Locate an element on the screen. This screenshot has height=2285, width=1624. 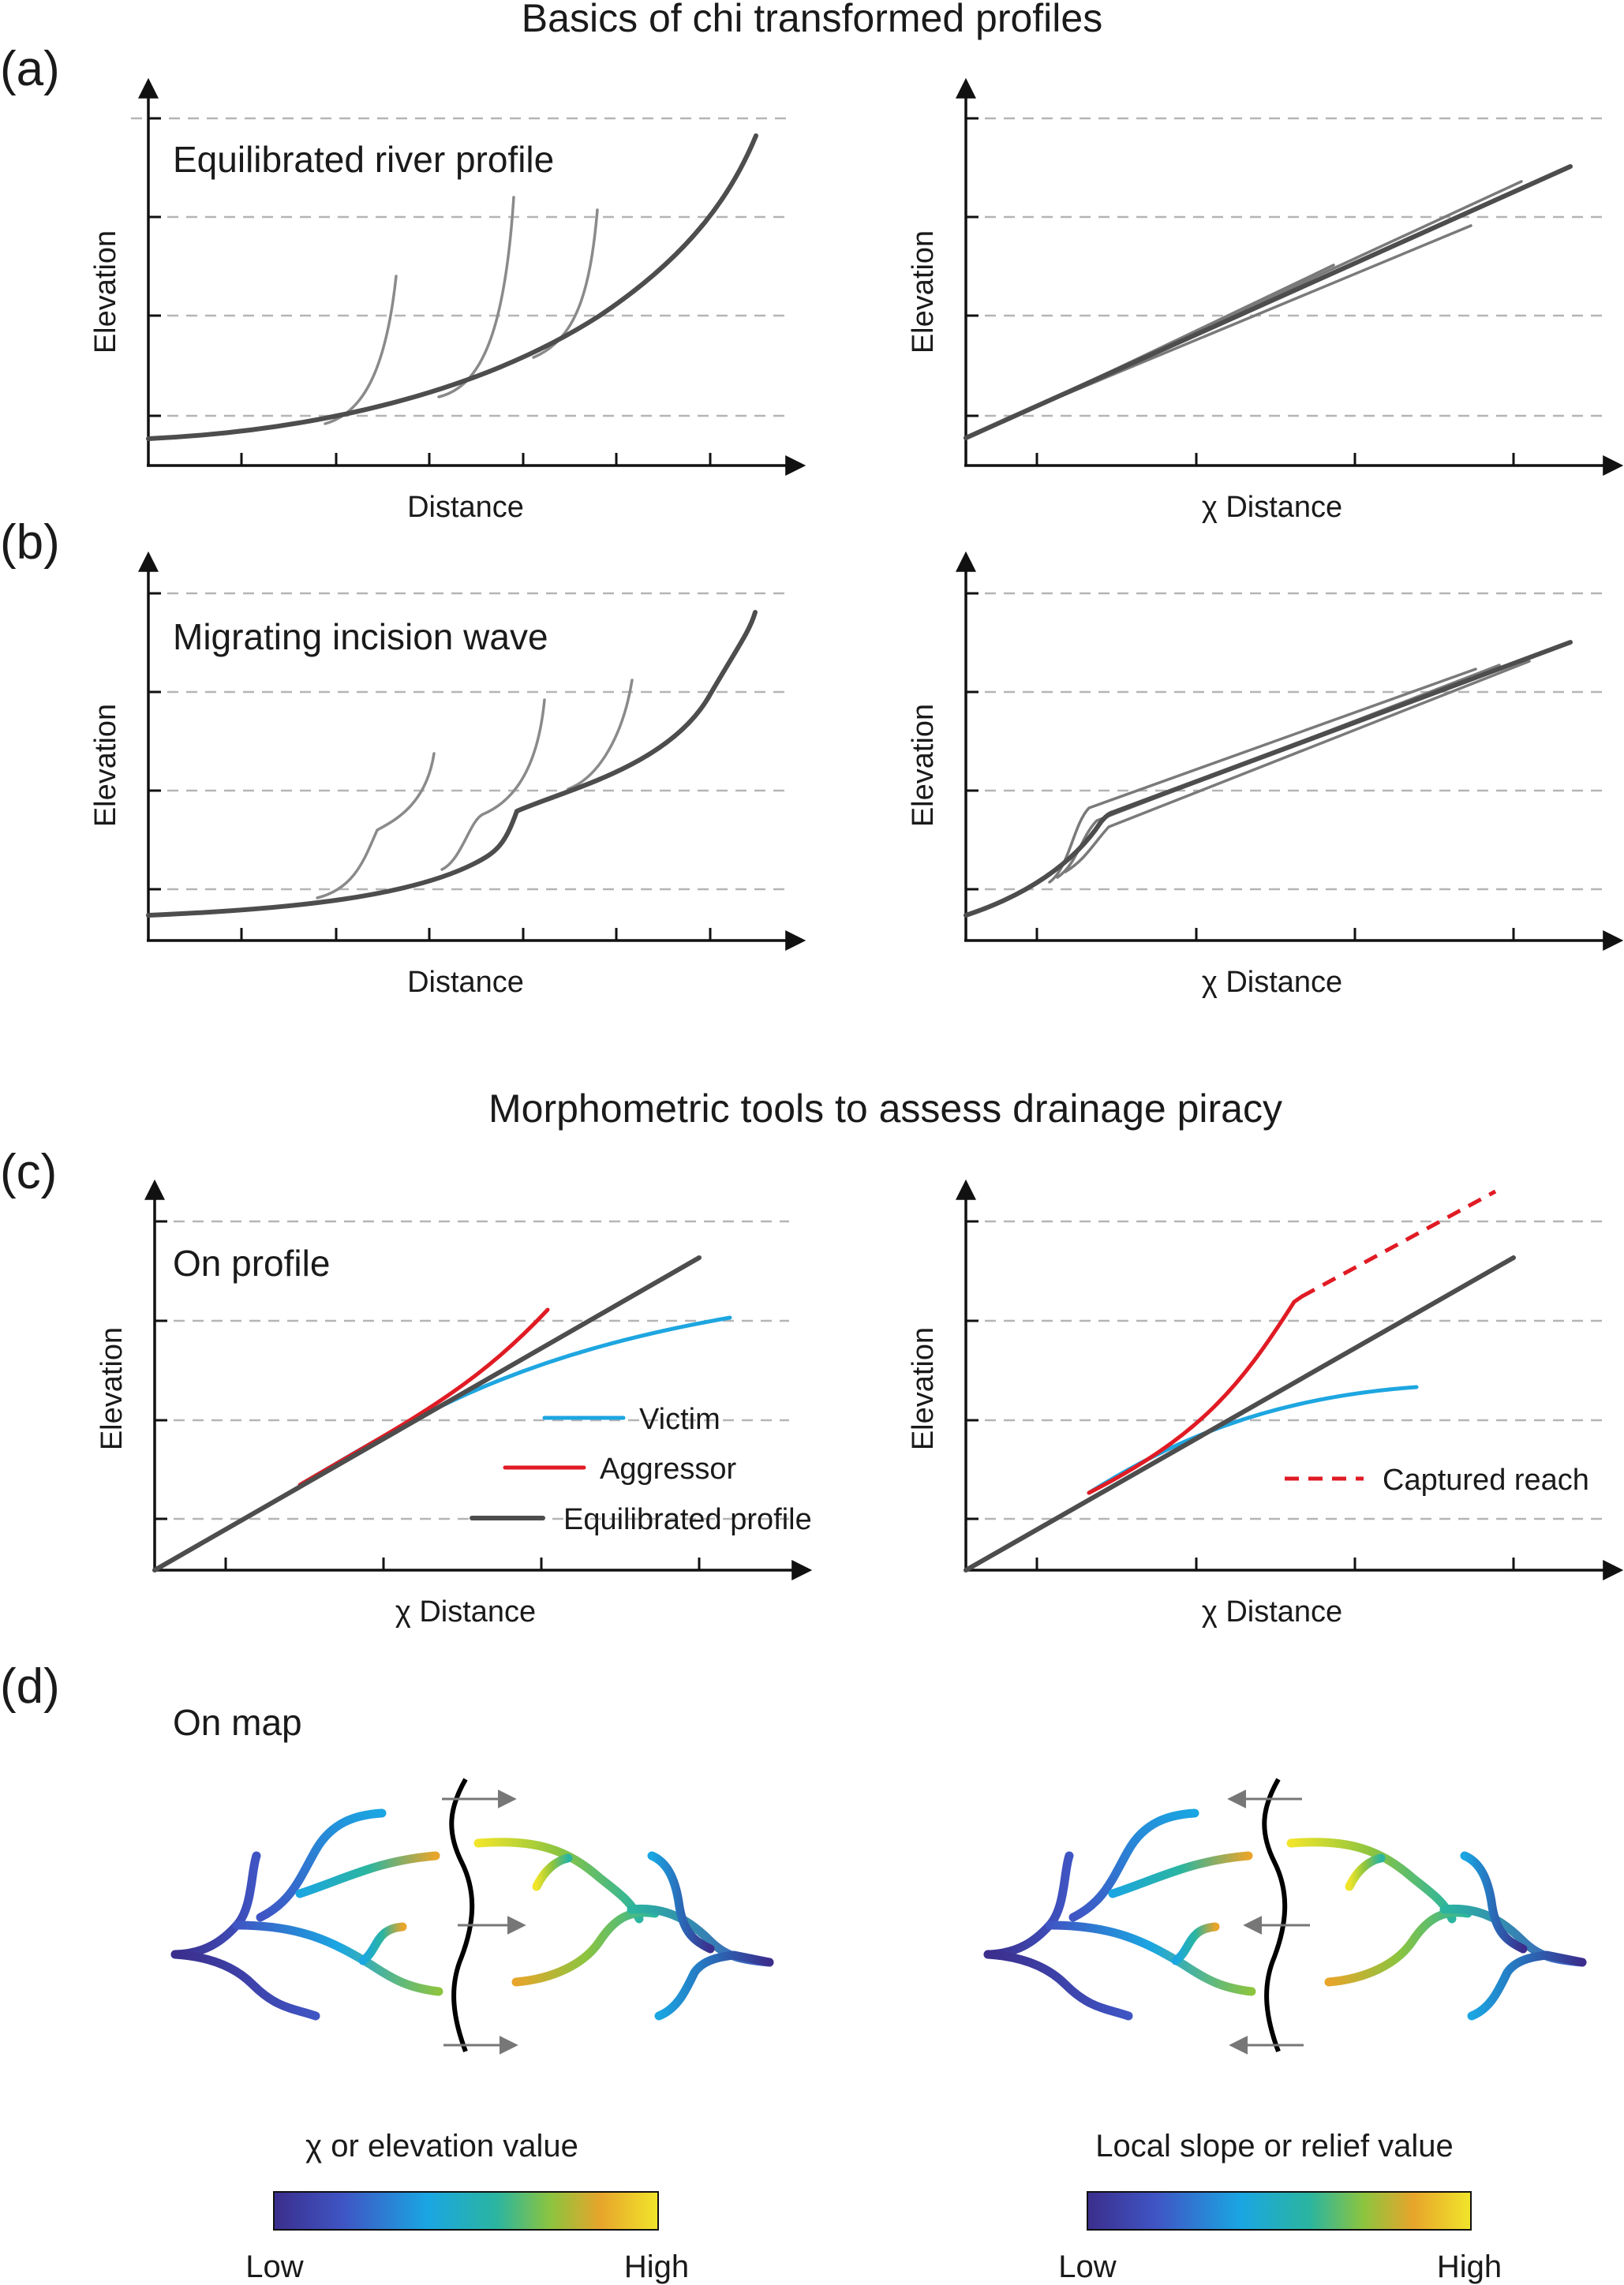
panel-a-right-plot: χ Distance Elevation is located at coordinates (1265, 300).